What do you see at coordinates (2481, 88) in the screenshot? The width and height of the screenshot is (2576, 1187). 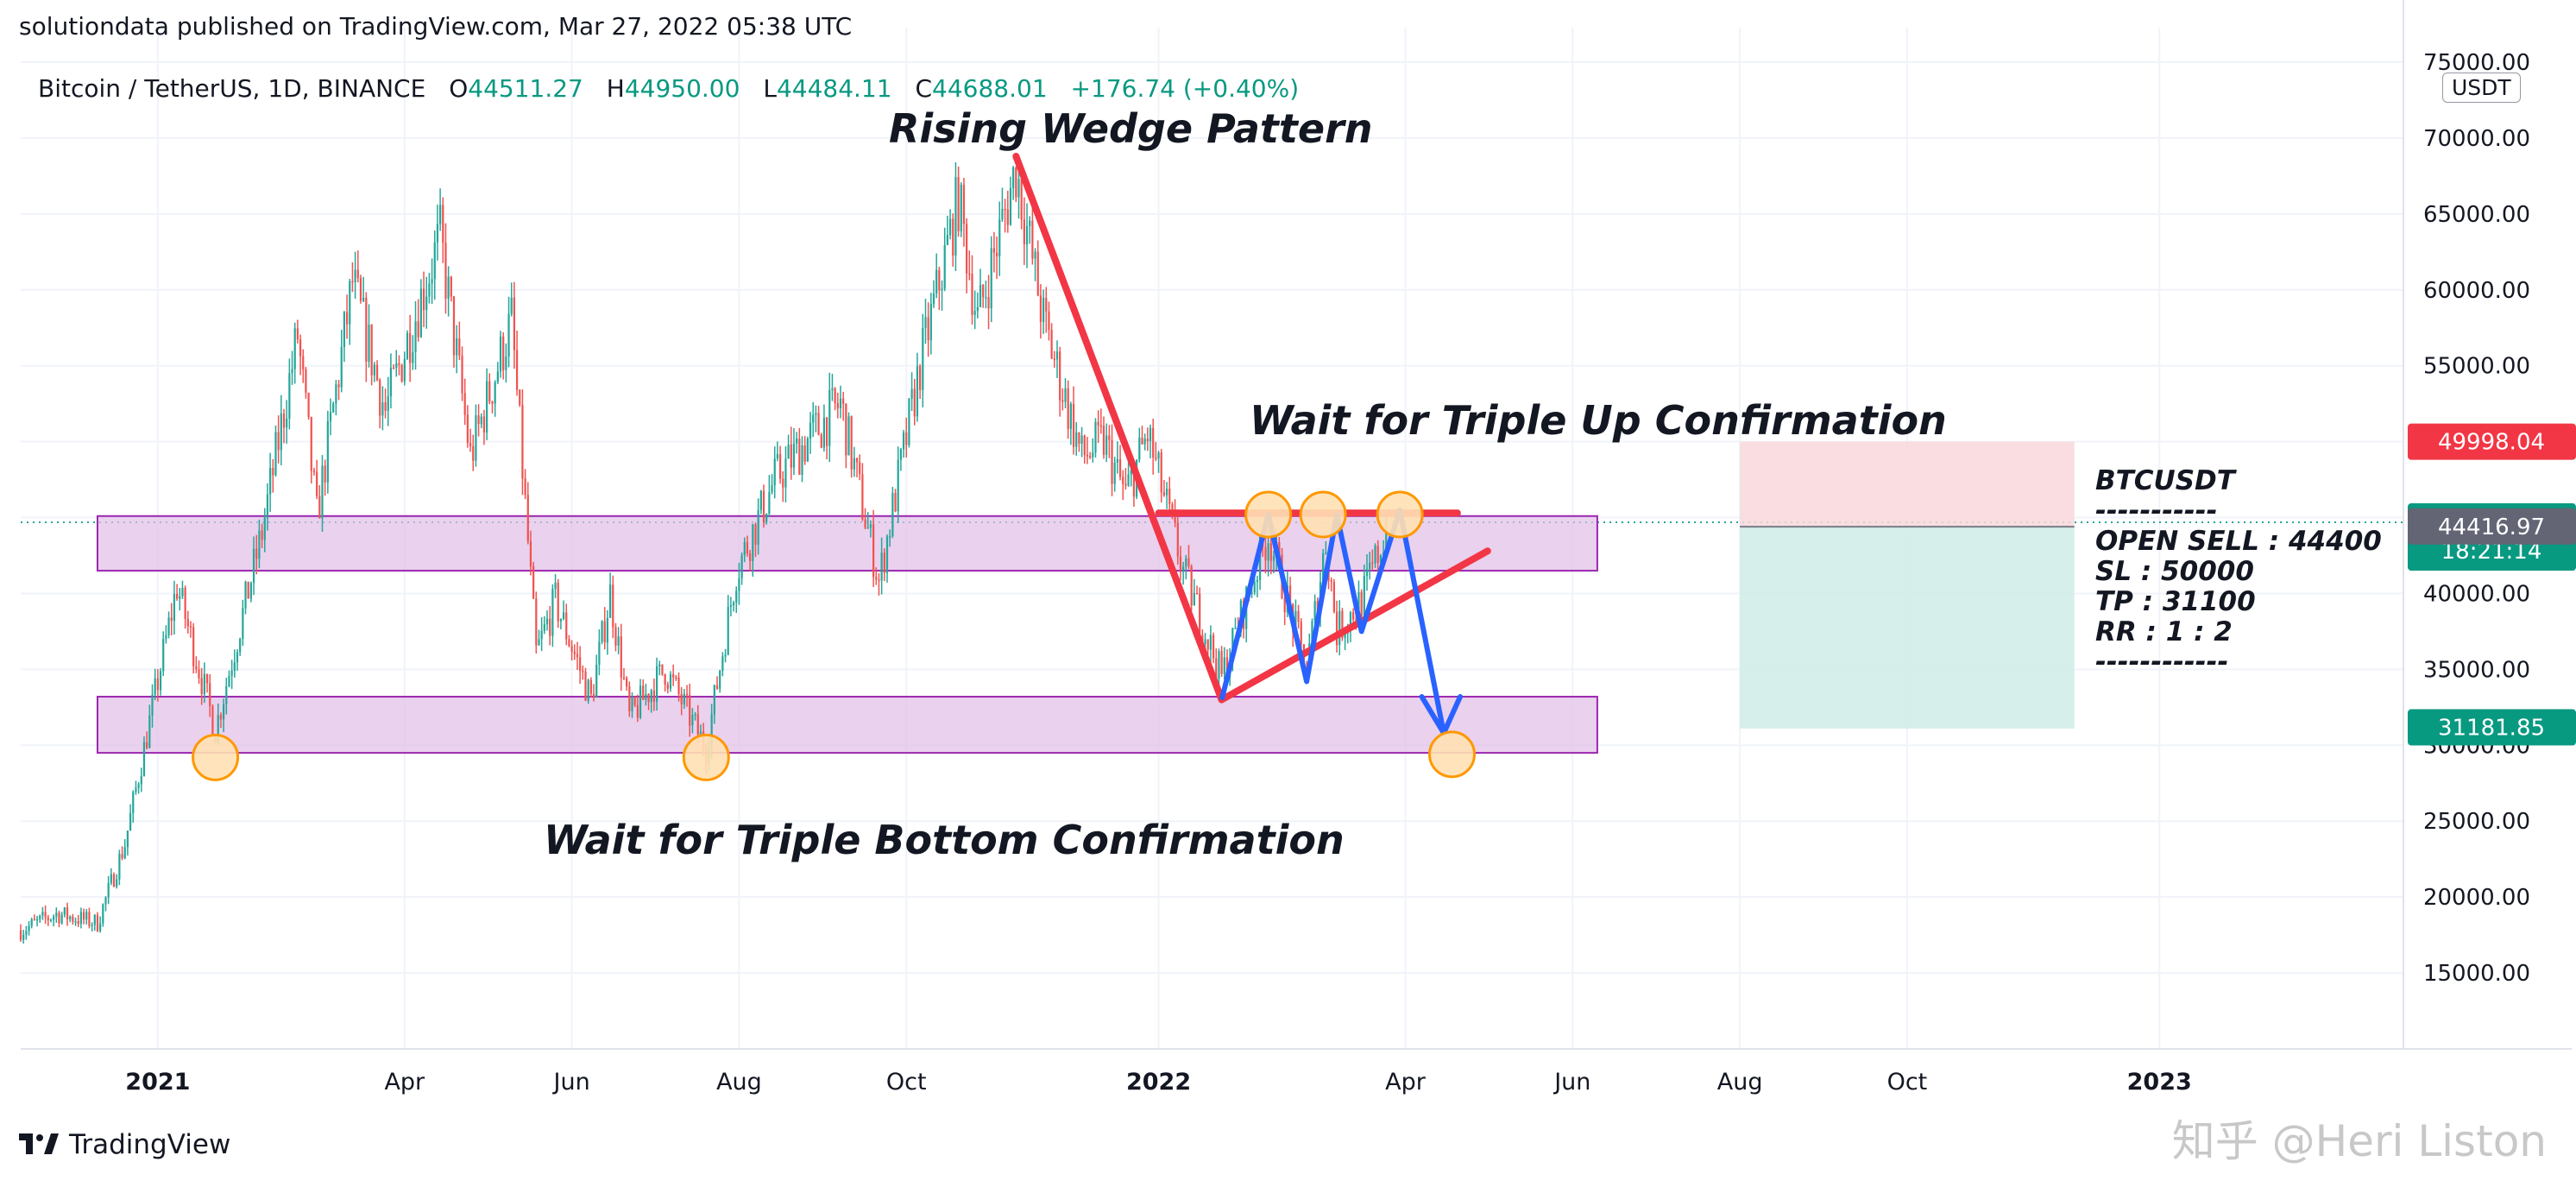 I see `currency-badge: USDT` at bounding box center [2481, 88].